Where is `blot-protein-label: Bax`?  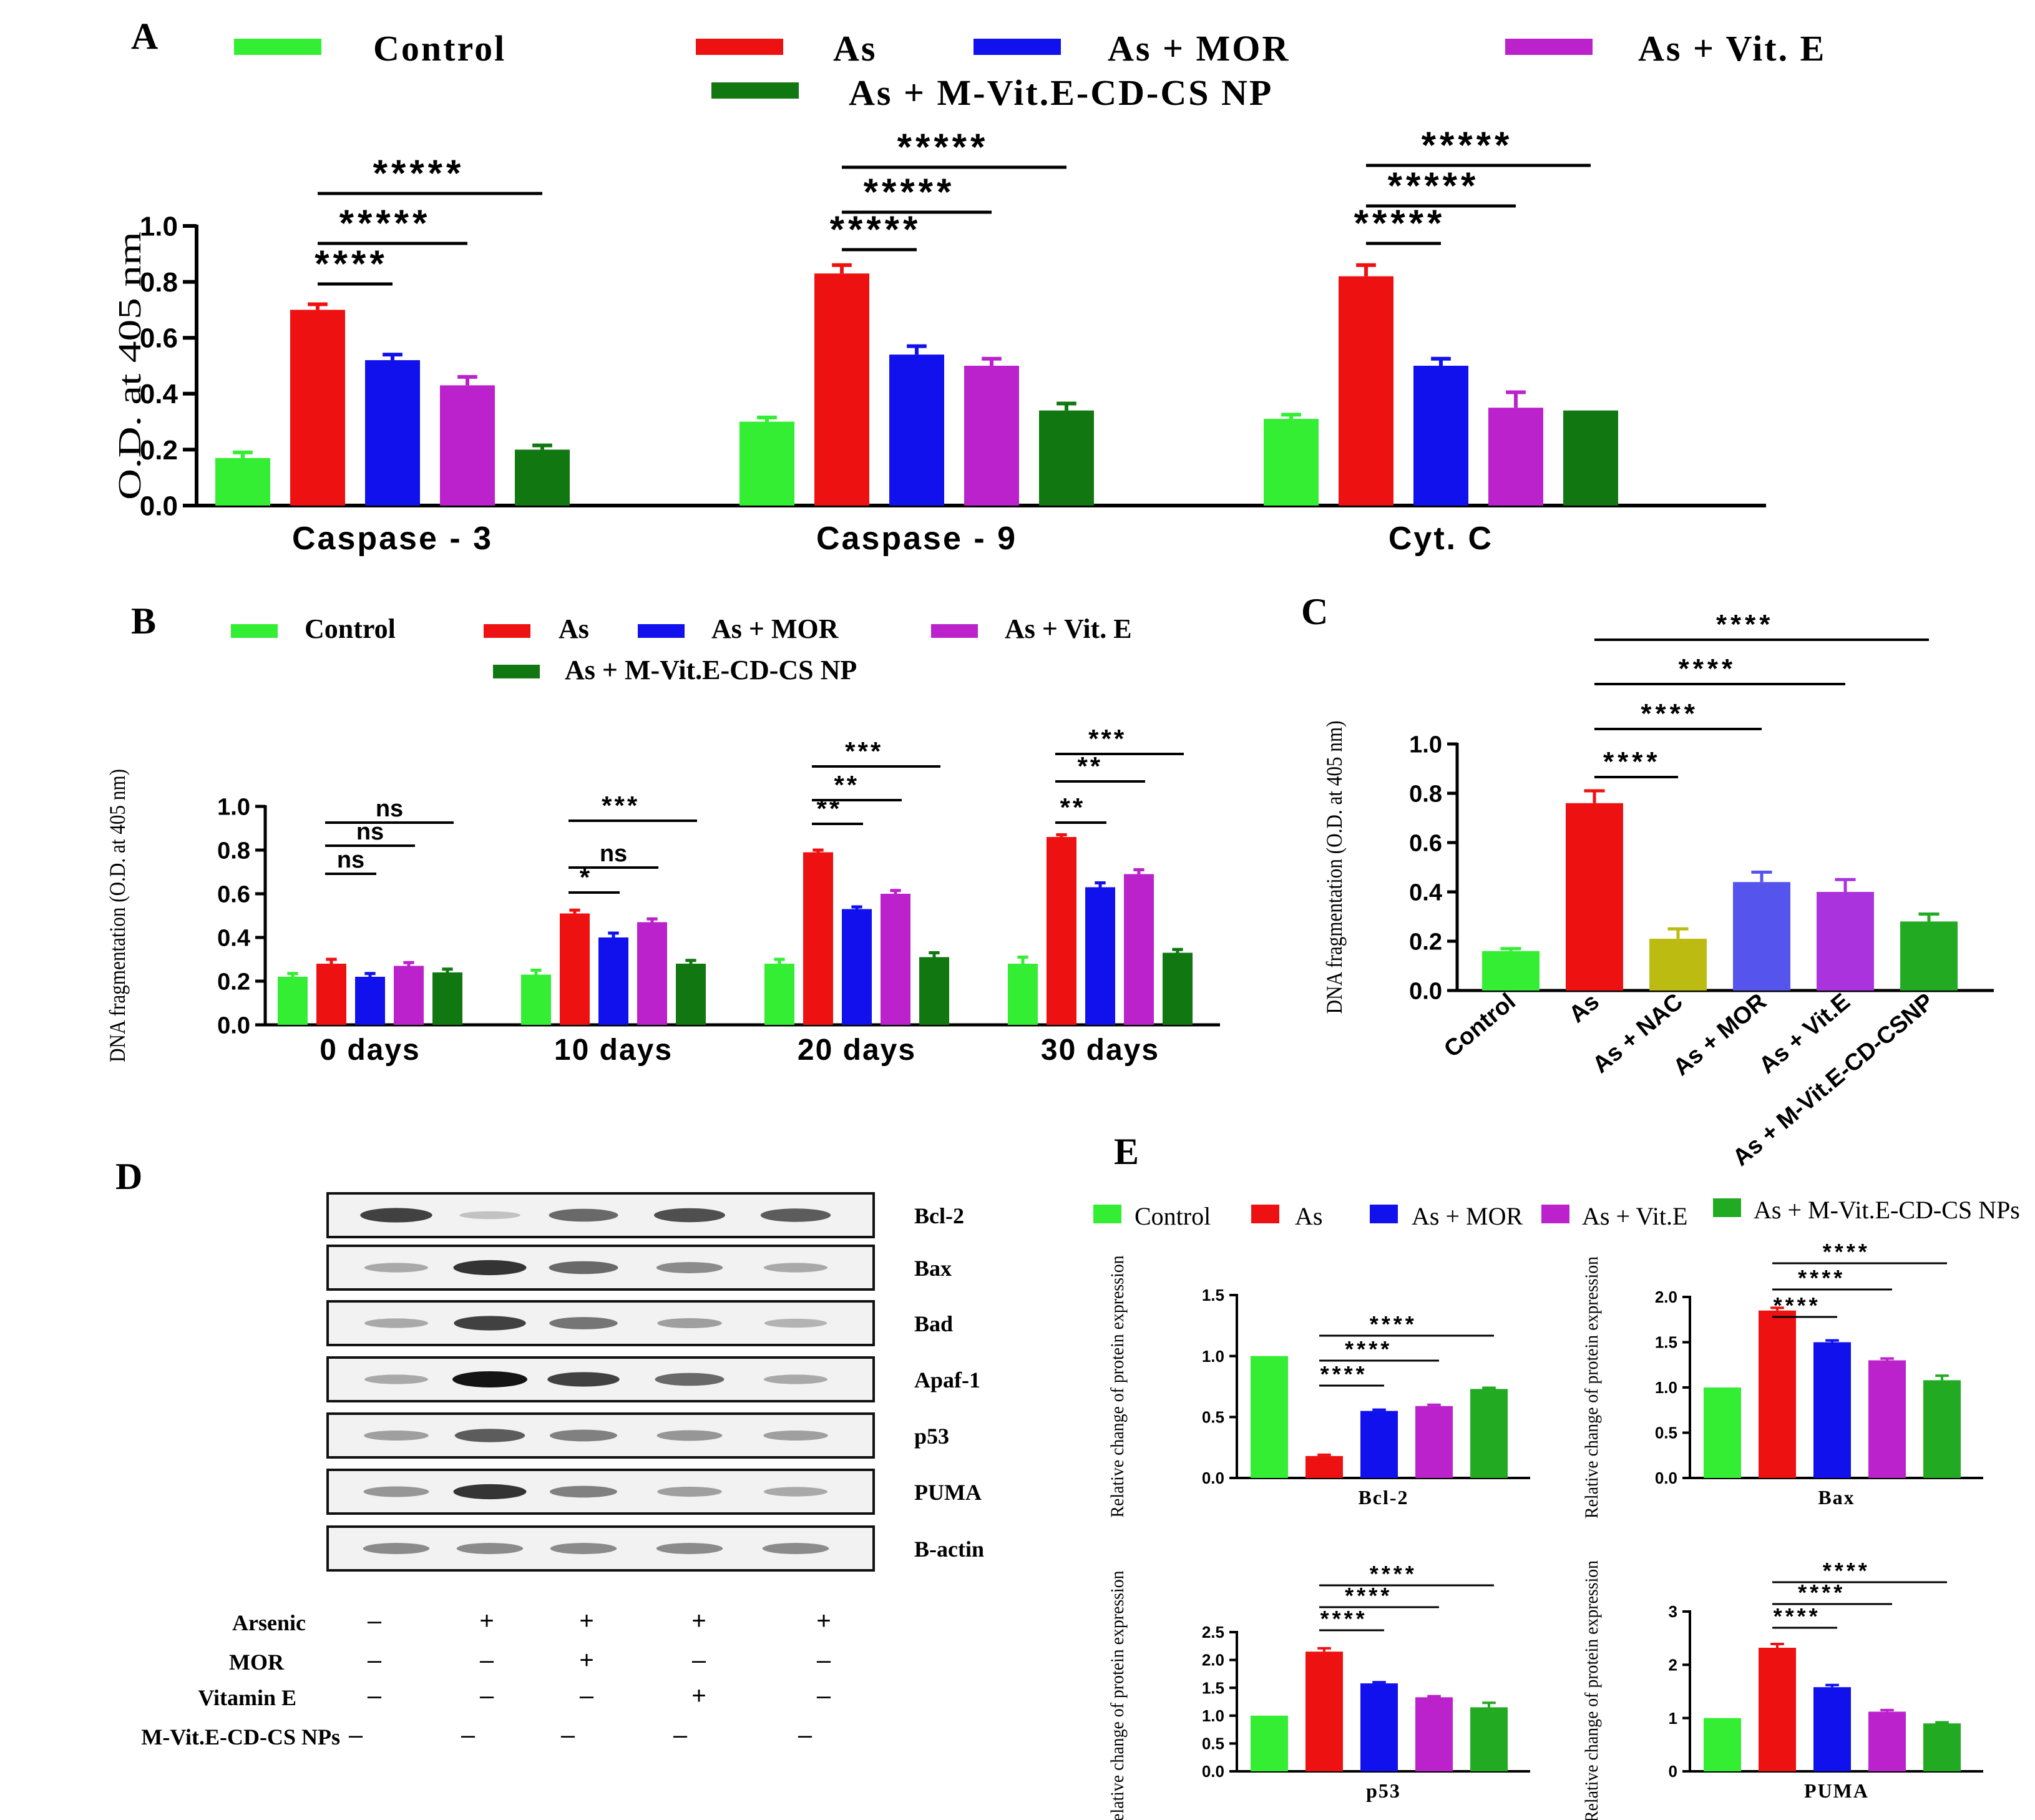 blot-protein-label: Bax is located at coordinates (933, 1268).